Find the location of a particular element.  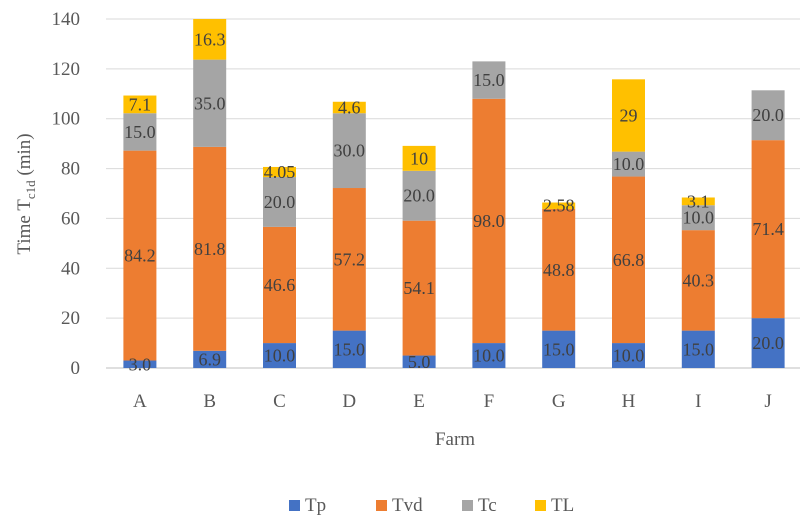

x-tick-label: D is located at coordinates (349, 401).